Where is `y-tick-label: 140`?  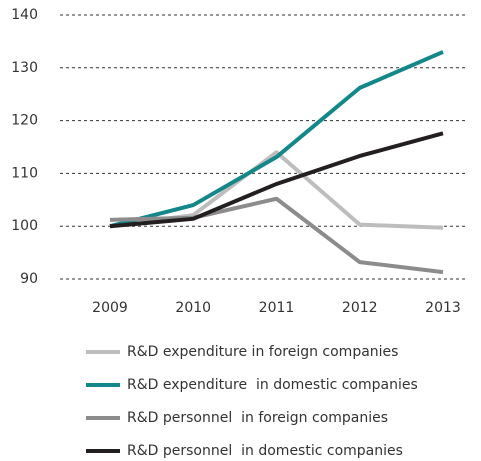
y-tick-label: 140 is located at coordinates (24, 15).